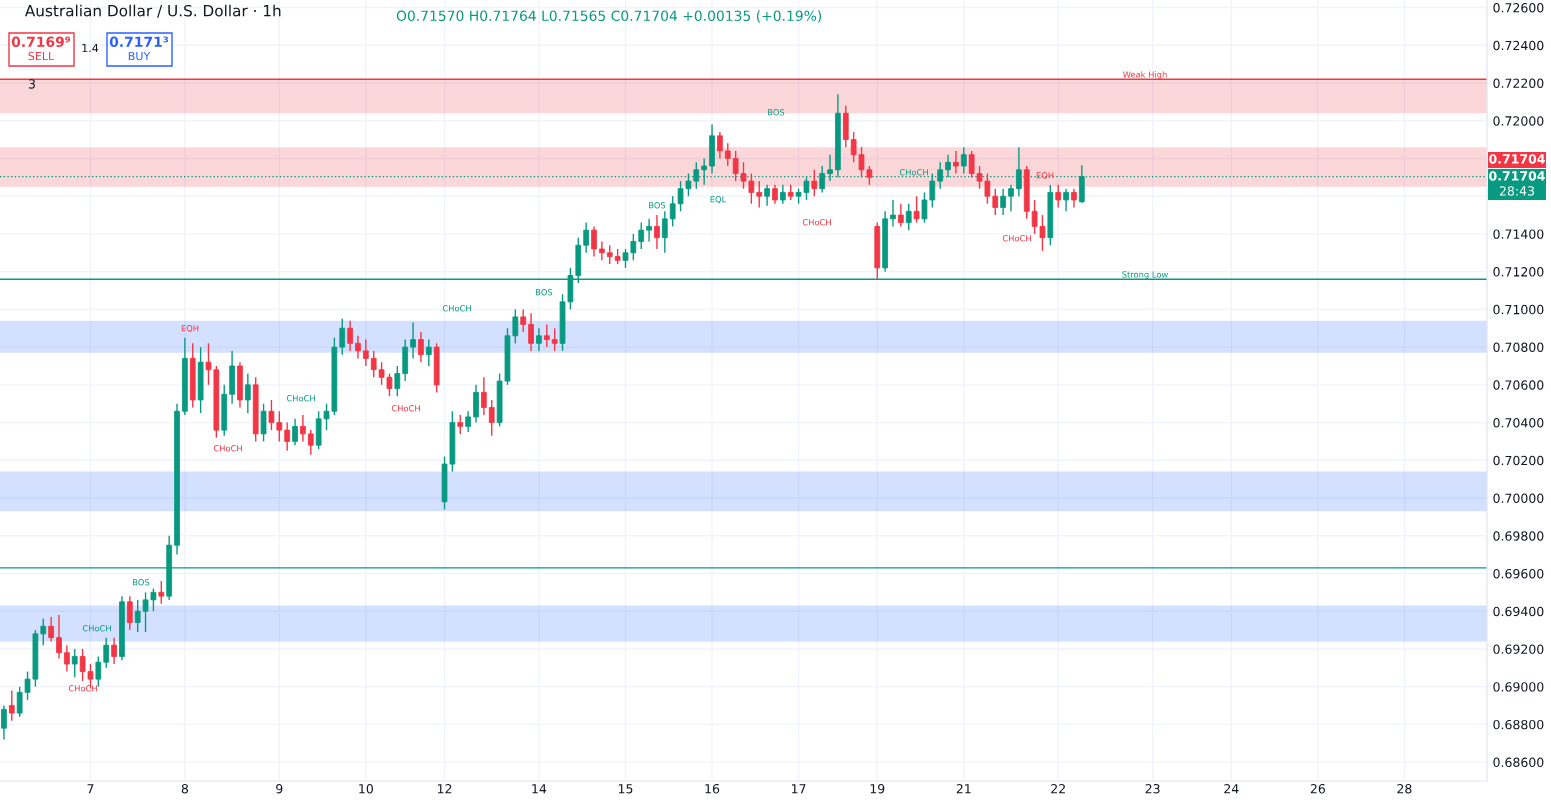 The height and width of the screenshot is (803, 1551). I want to click on annotation: 1.4, so click(90, 48).